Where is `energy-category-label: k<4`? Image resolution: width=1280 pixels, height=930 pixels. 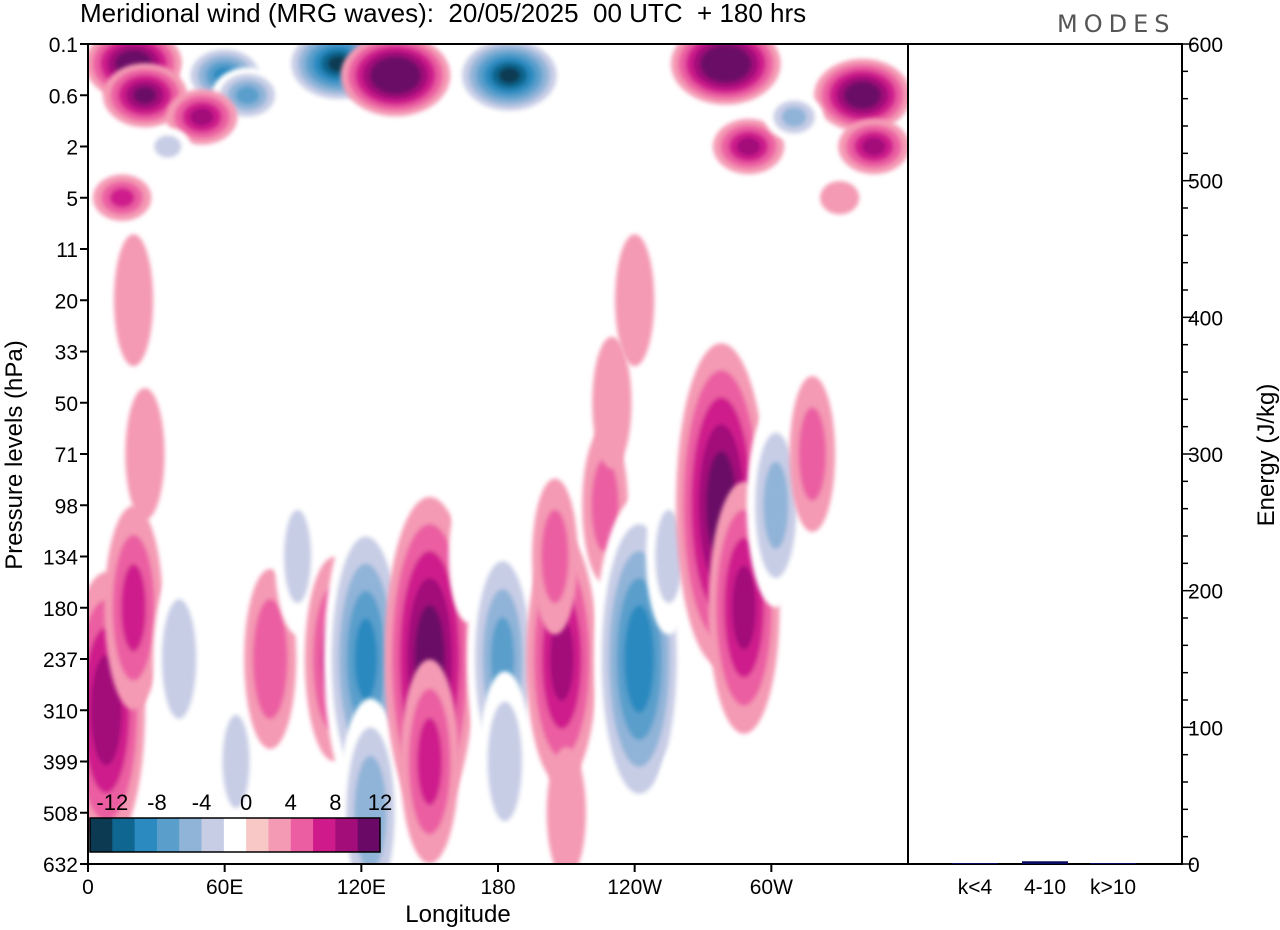 energy-category-label: k<4 is located at coordinates (975, 887).